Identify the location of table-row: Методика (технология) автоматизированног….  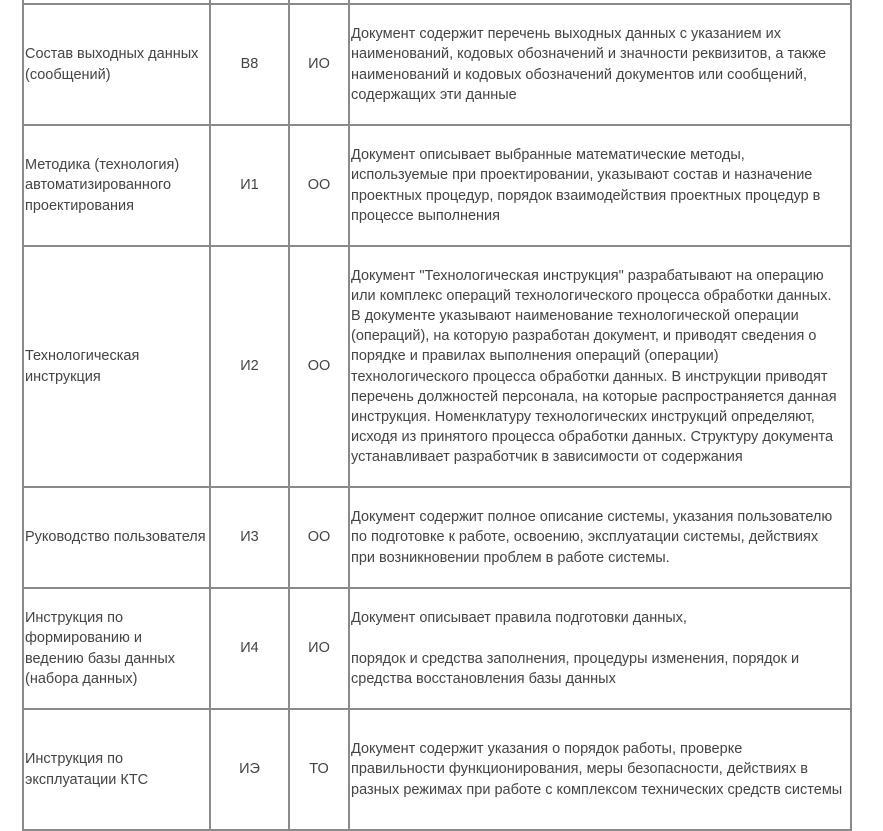
(437, 185).